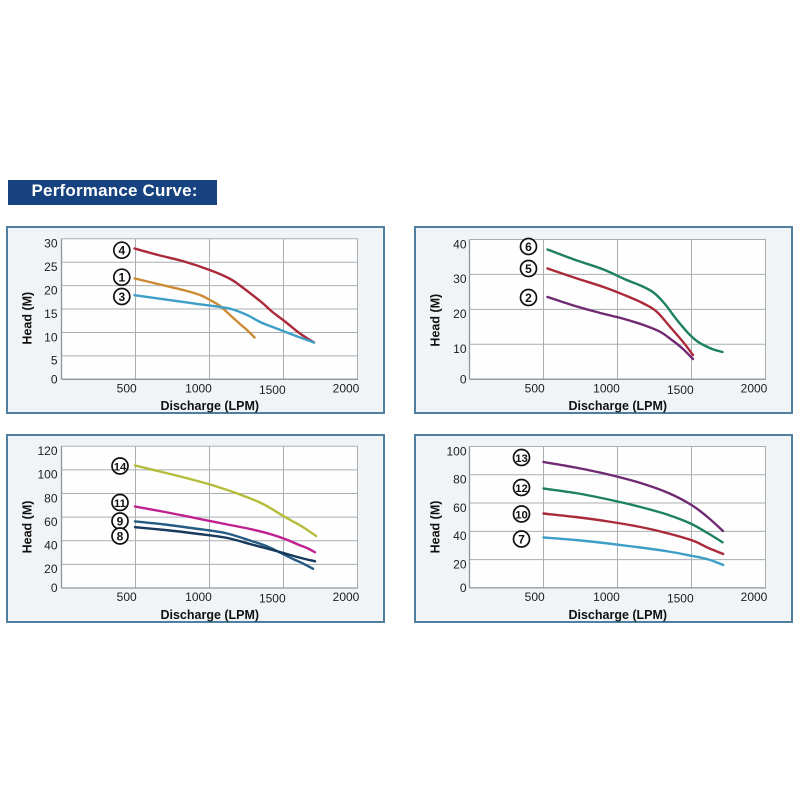 This screenshot has height=800, width=800. What do you see at coordinates (120, 504) in the screenshot?
I see `svg-text: 11` at bounding box center [120, 504].